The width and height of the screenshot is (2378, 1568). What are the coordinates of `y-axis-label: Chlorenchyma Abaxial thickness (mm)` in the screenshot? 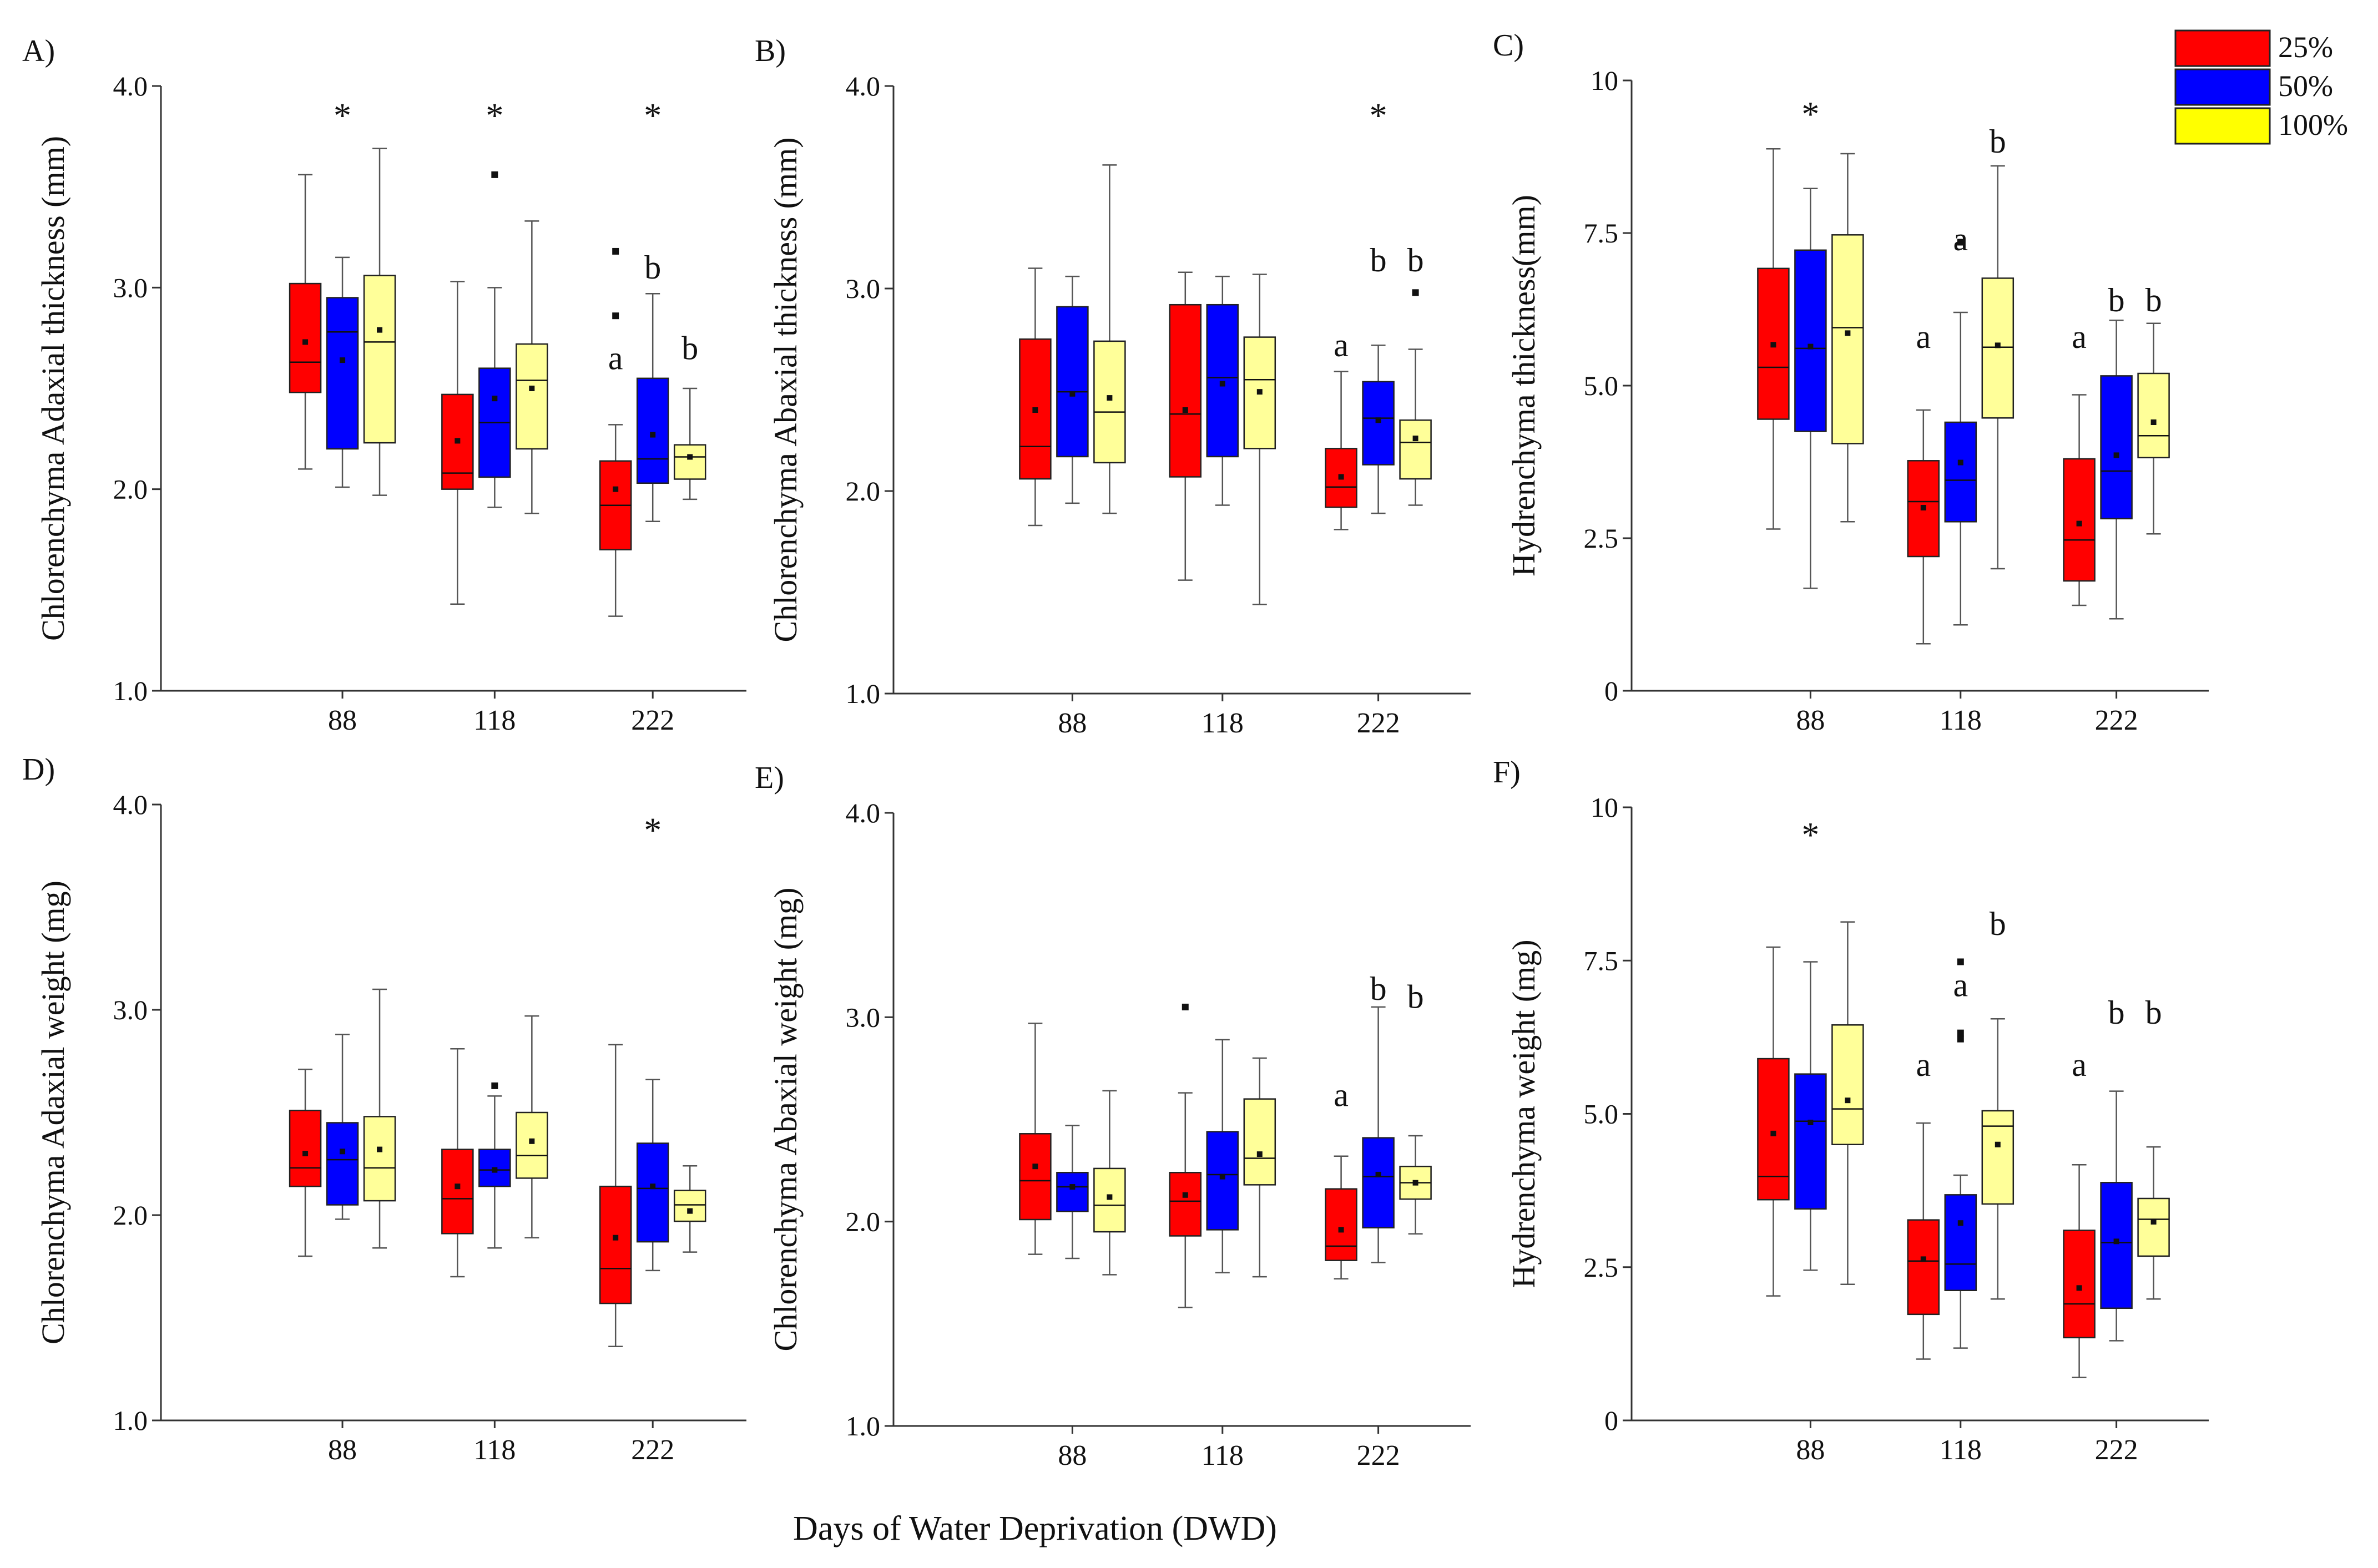 It's located at (786, 389).